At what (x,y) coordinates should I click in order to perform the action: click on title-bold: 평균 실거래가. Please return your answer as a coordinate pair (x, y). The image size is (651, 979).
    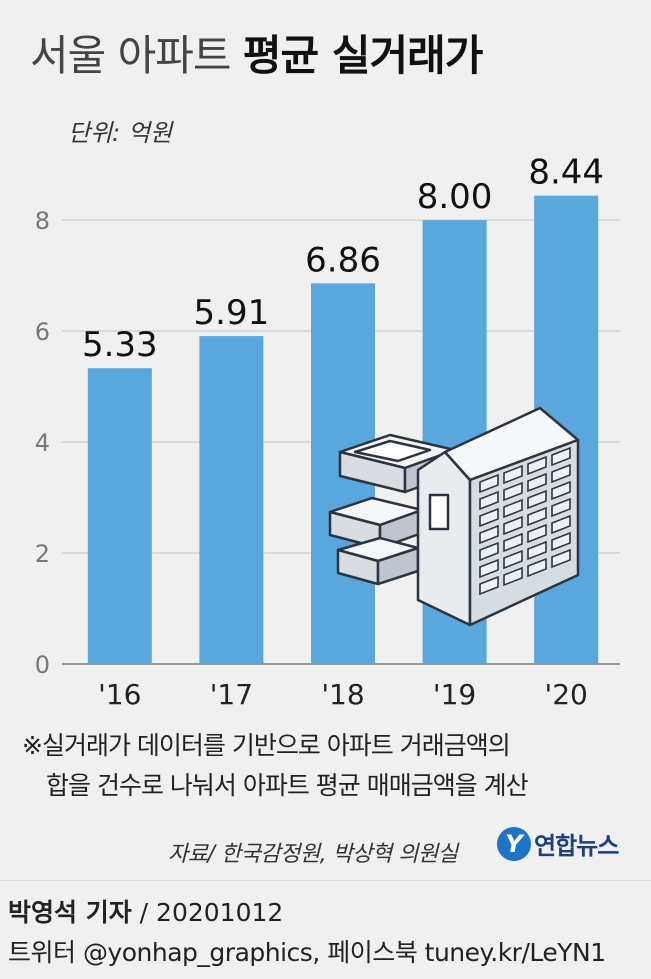
    Looking at the image, I should click on (362, 55).